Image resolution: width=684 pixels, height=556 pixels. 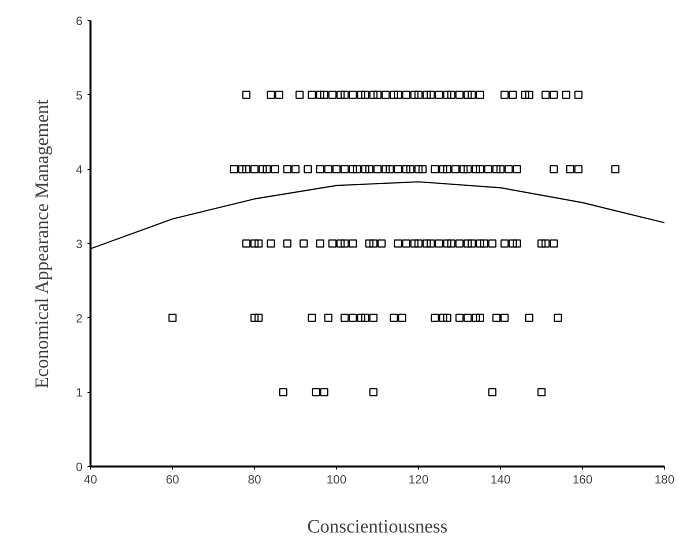 I want to click on y-tick-label: 6, so click(x=79, y=21).